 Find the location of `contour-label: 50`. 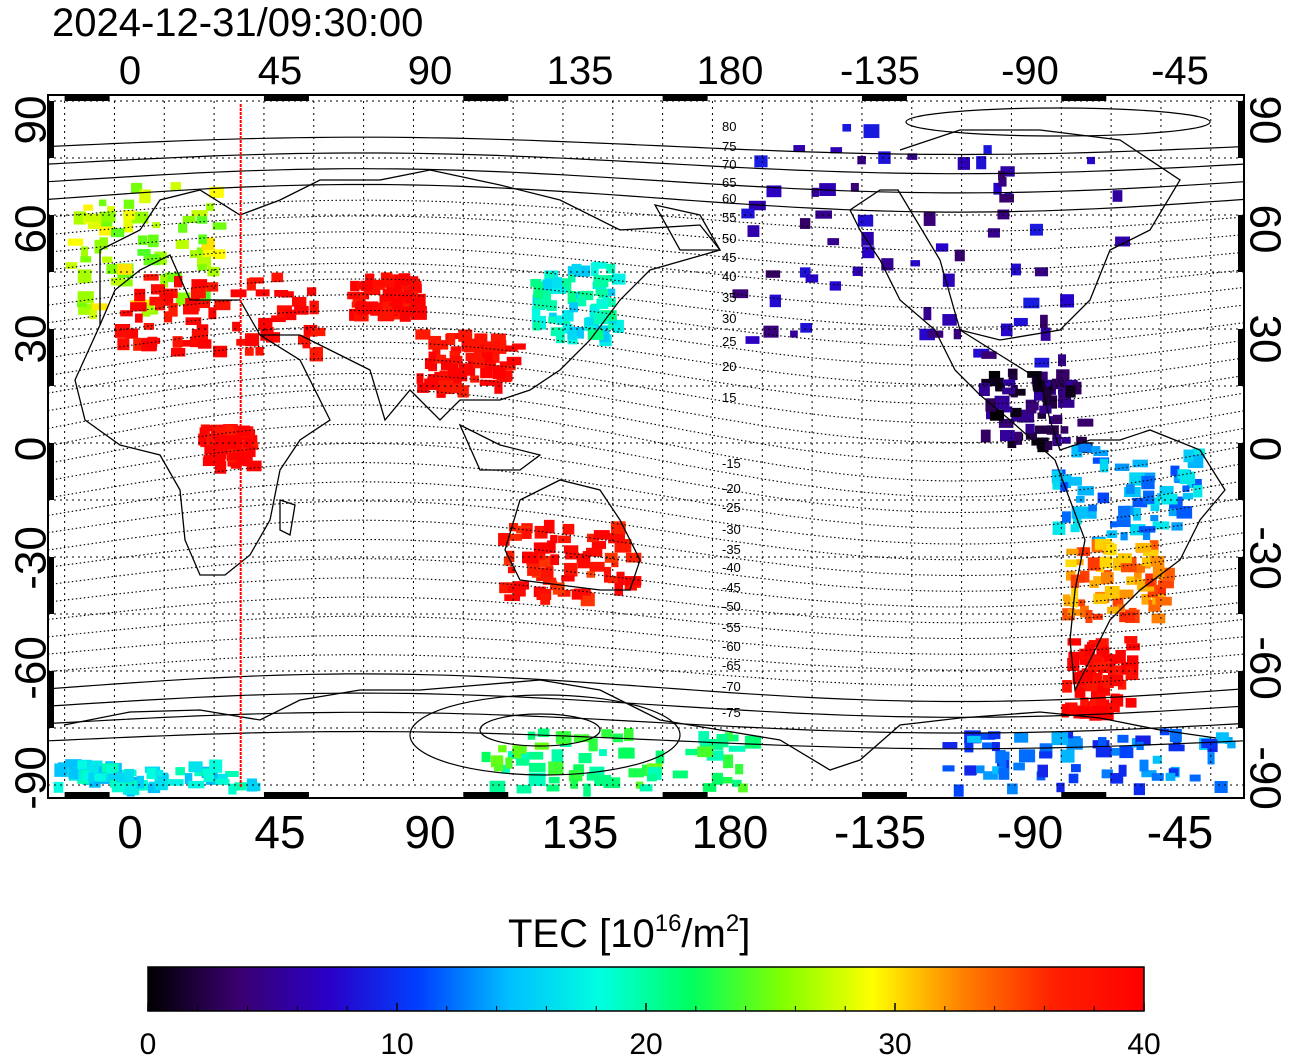

contour-label: 50 is located at coordinates (729, 238).